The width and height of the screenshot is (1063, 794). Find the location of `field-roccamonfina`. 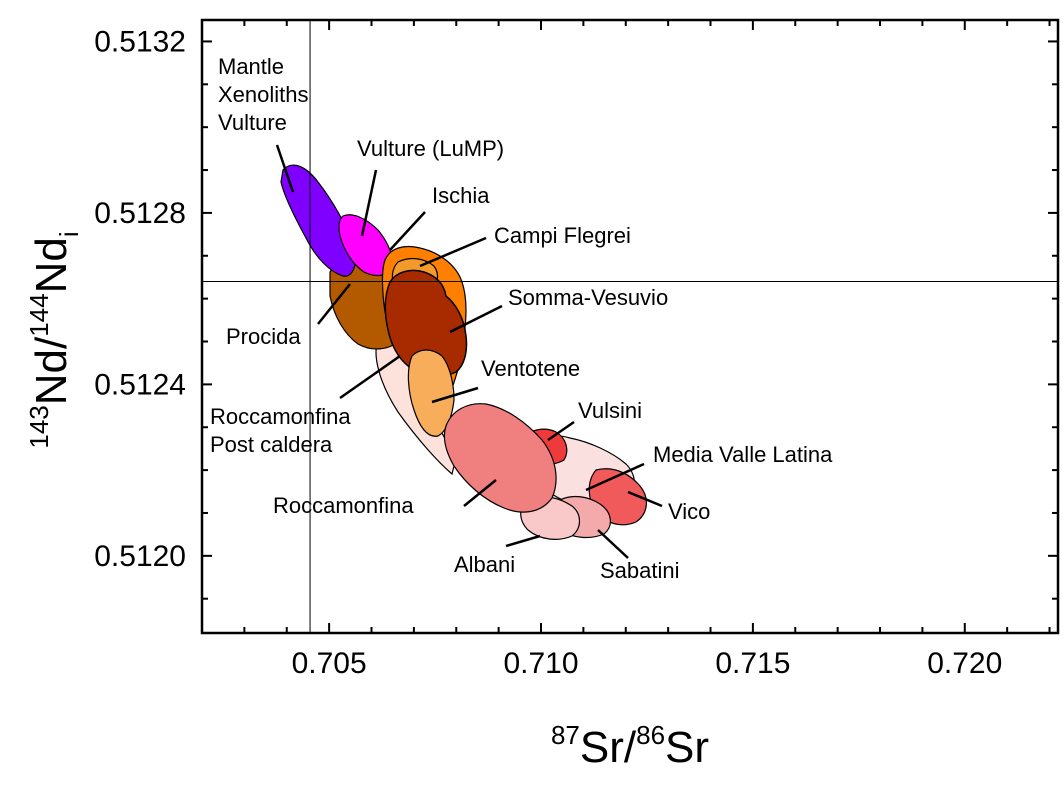

field-roccamonfina is located at coordinates (500, 458).